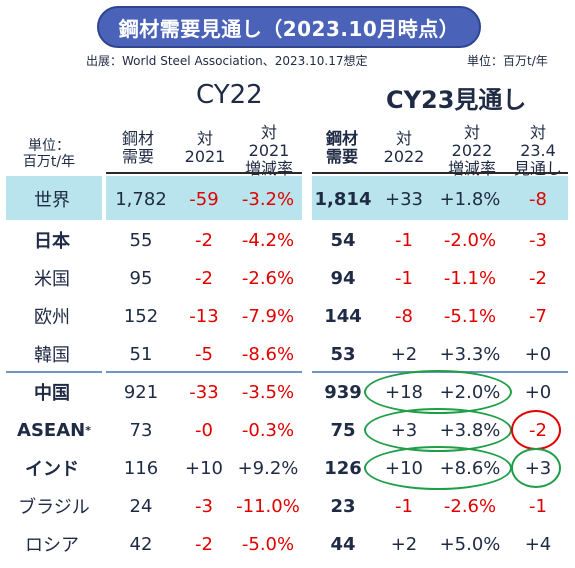 The height and width of the screenshot is (568, 575). What do you see at coordinates (268, 278) in the screenshot?
I see `row-cy22-rate: -2.6%` at bounding box center [268, 278].